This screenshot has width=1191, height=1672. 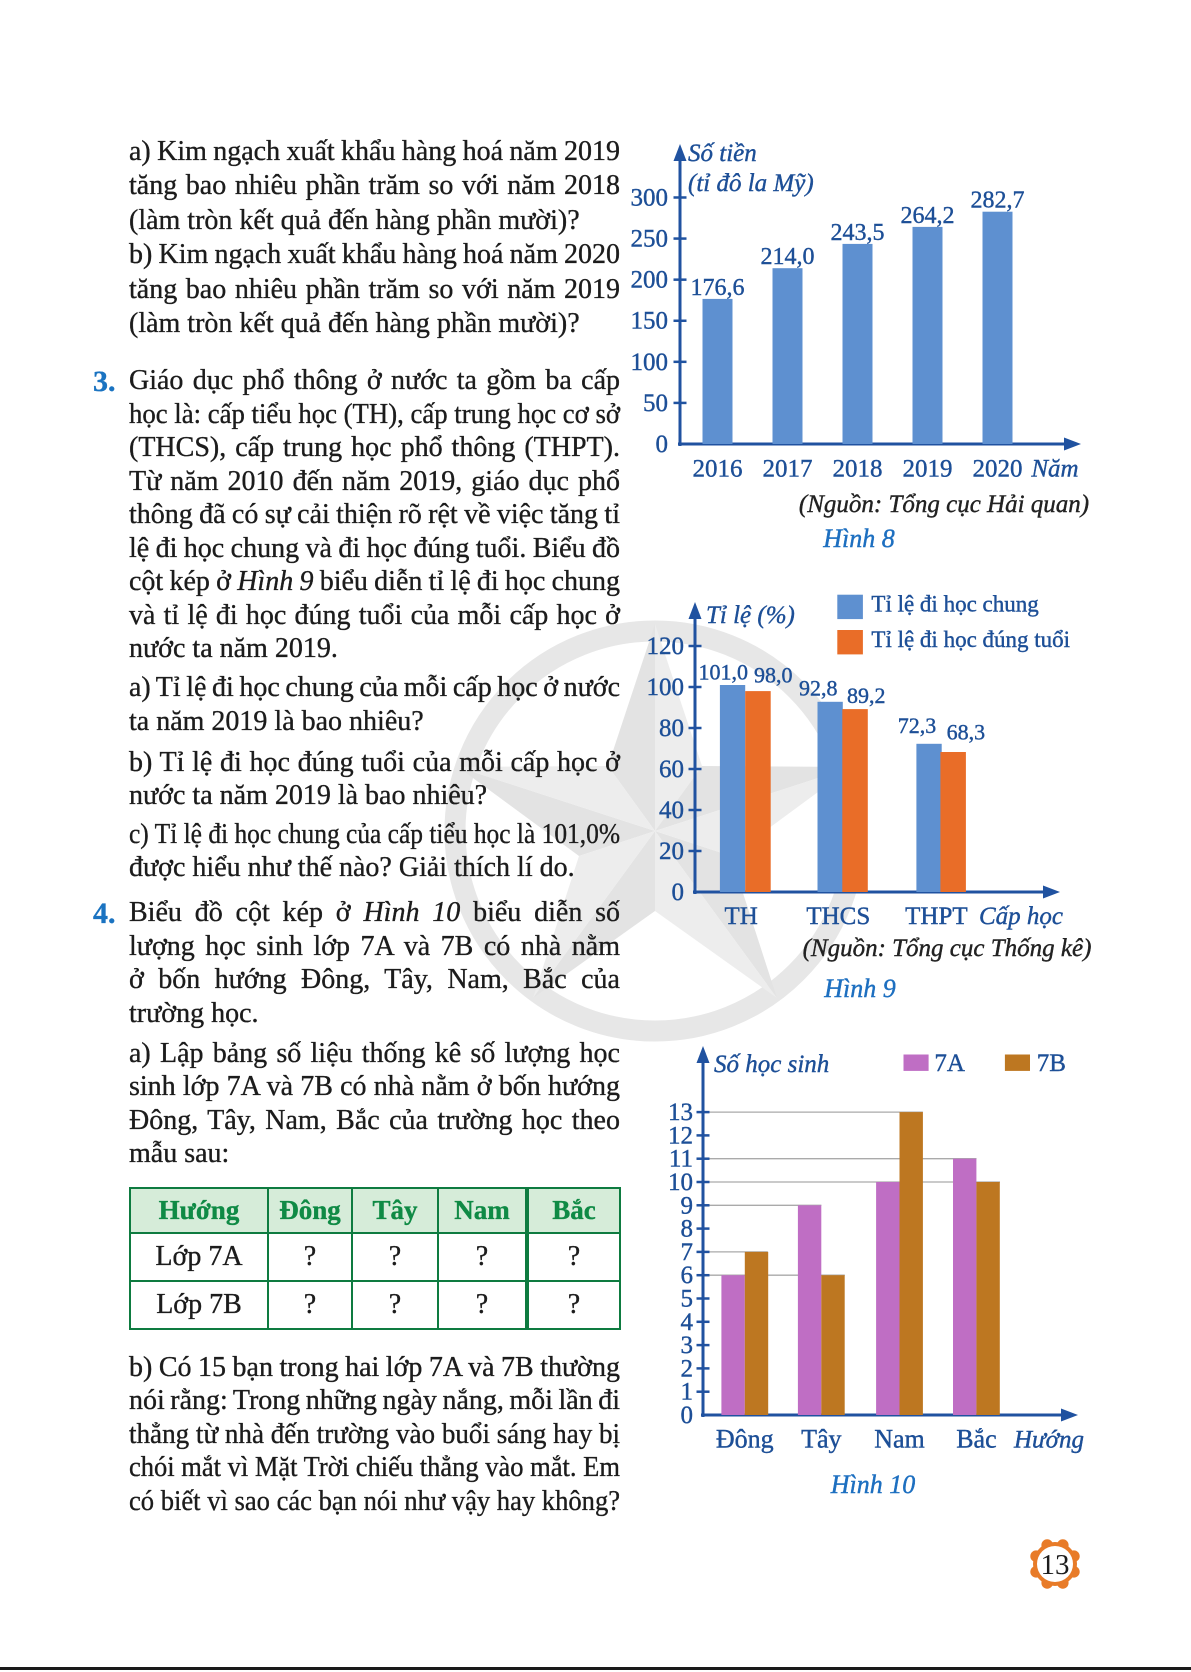 What do you see at coordinates (838, 916) in the screenshot?
I see `svg-text: THCS` at bounding box center [838, 916].